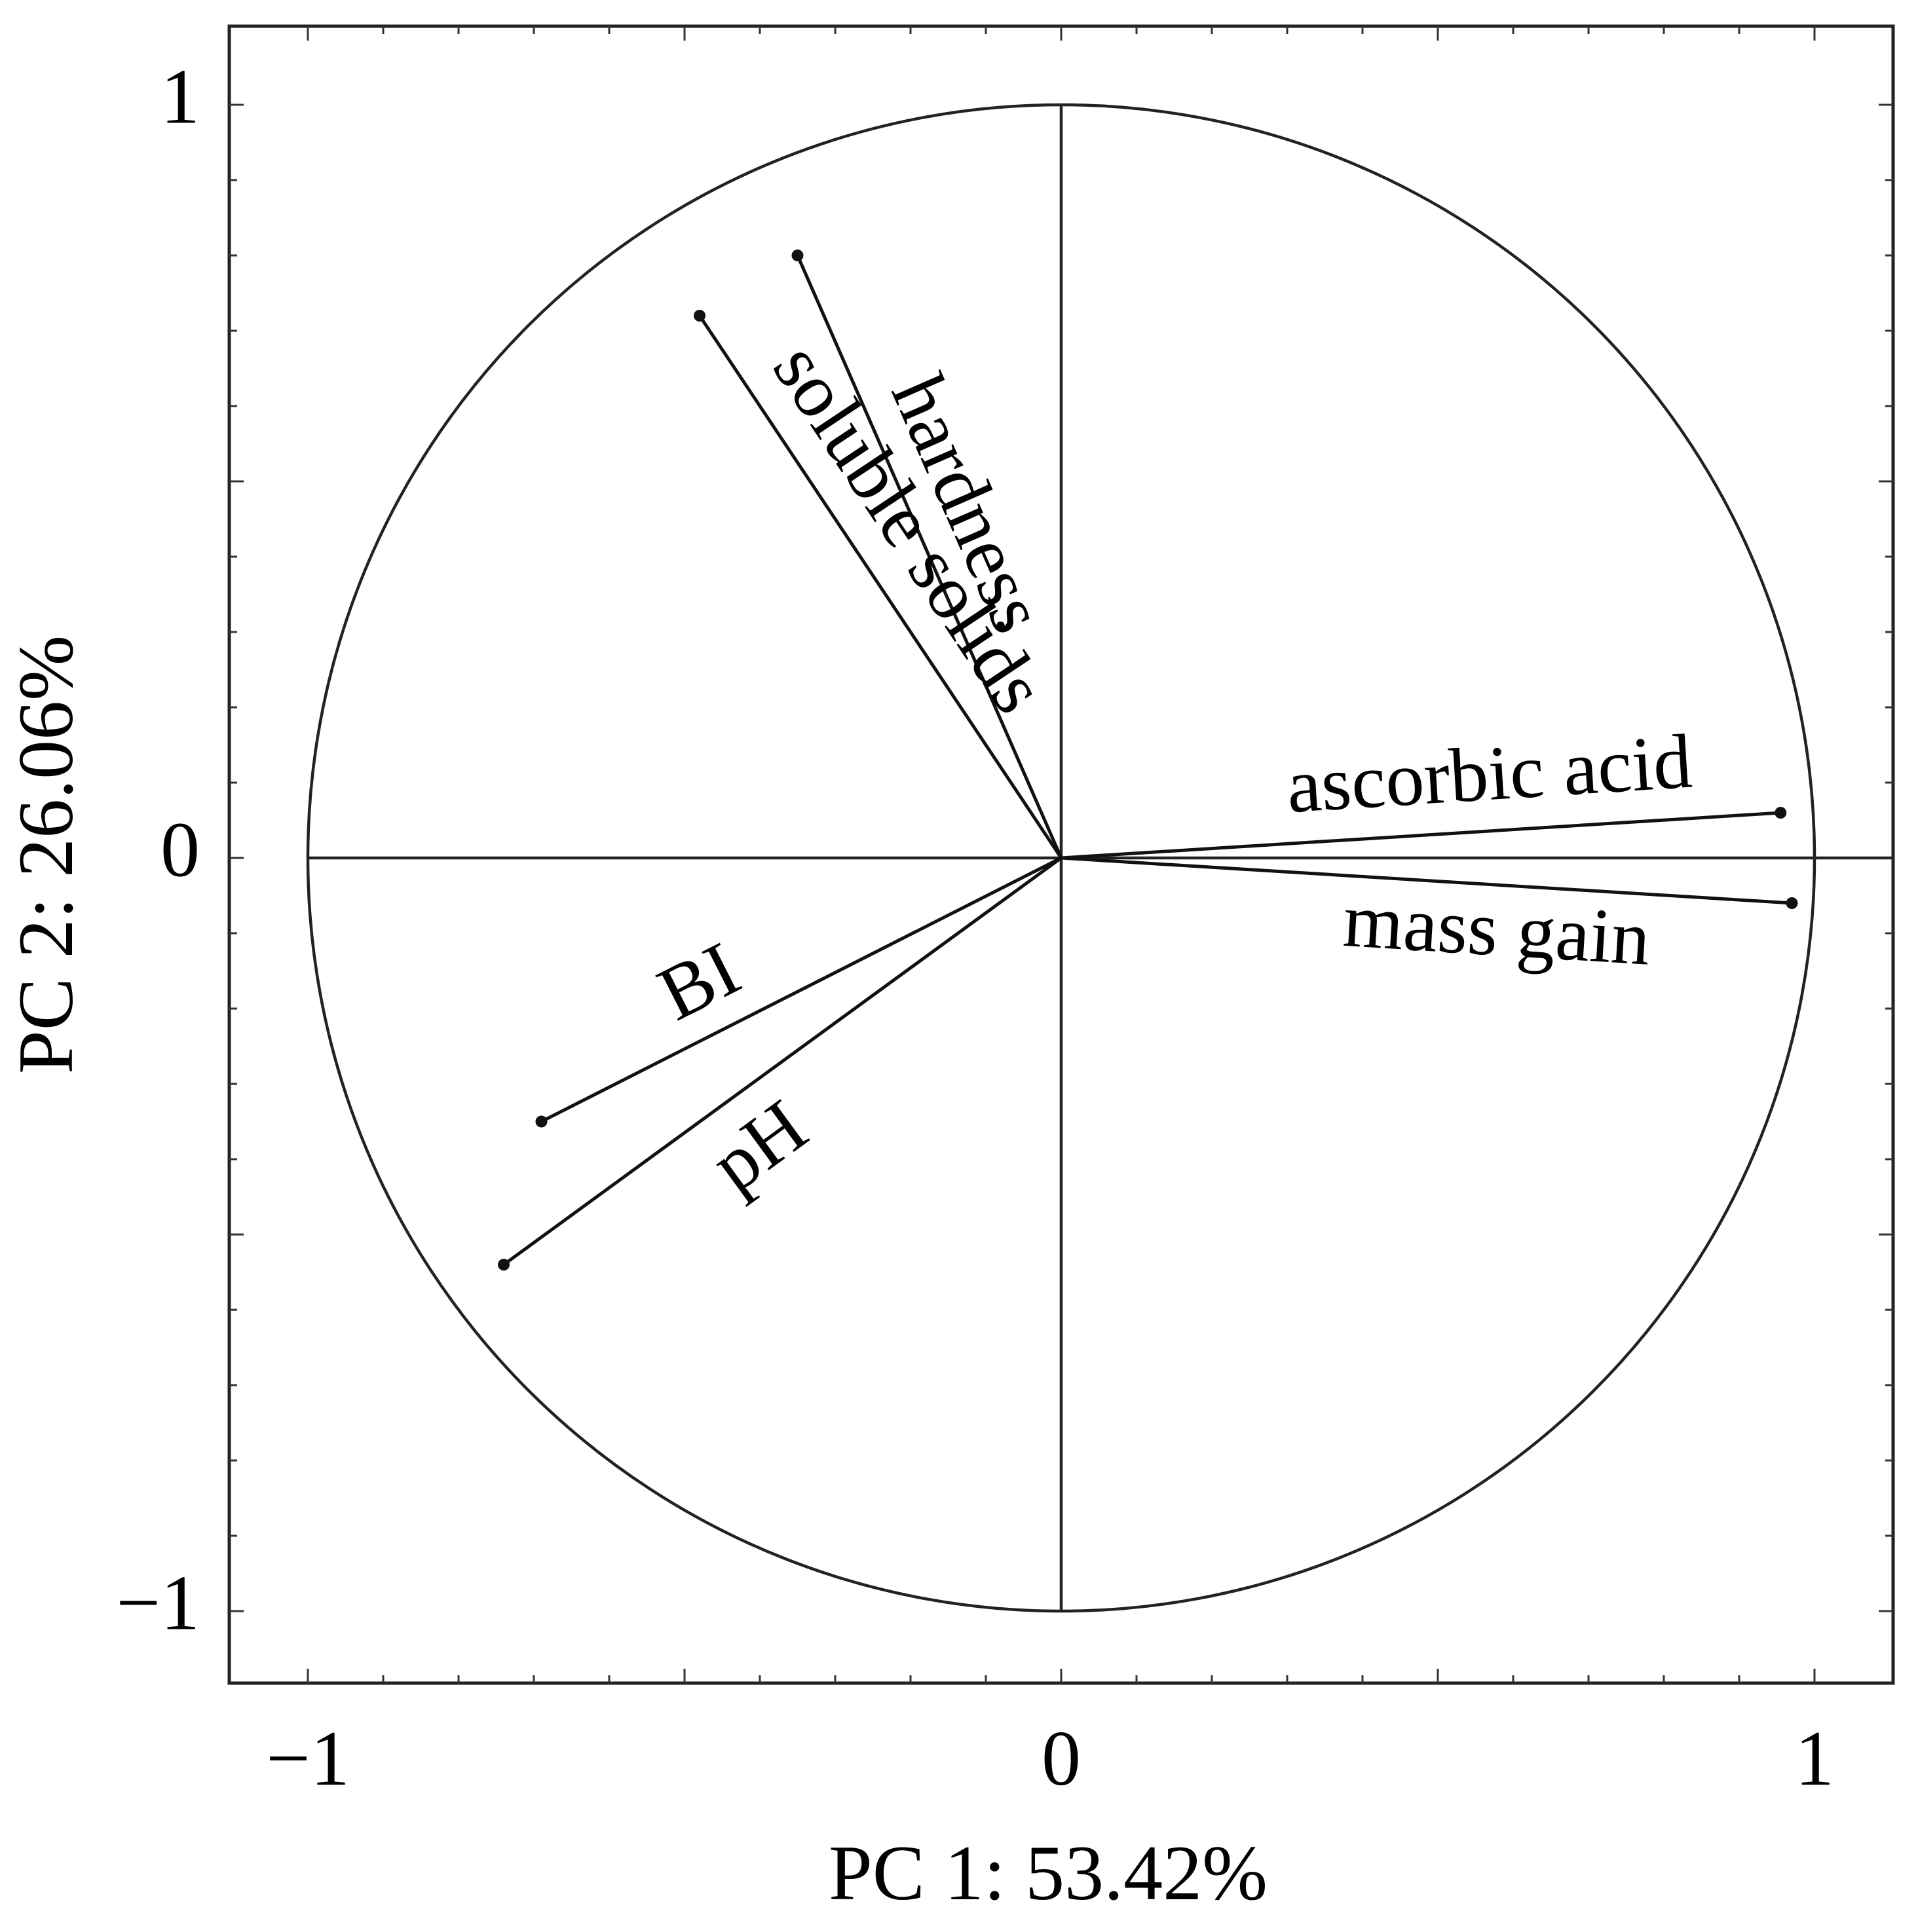 This screenshot has width=1918, height=1932. Describe the element at coordinates (929, 556) in the screenshot. I see `loading-line-hardness` at that location.